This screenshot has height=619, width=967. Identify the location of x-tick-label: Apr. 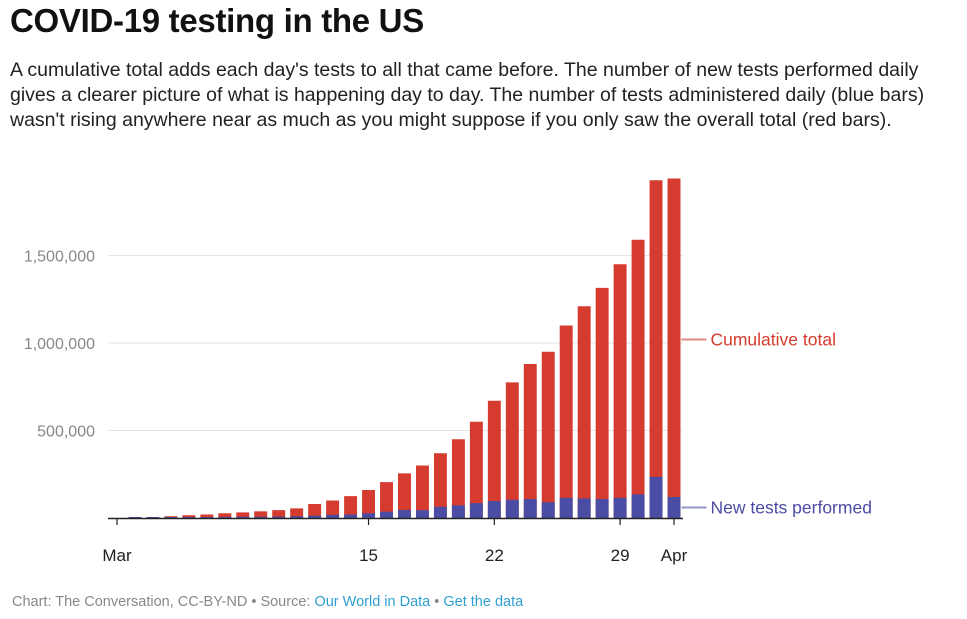
(674, 555).